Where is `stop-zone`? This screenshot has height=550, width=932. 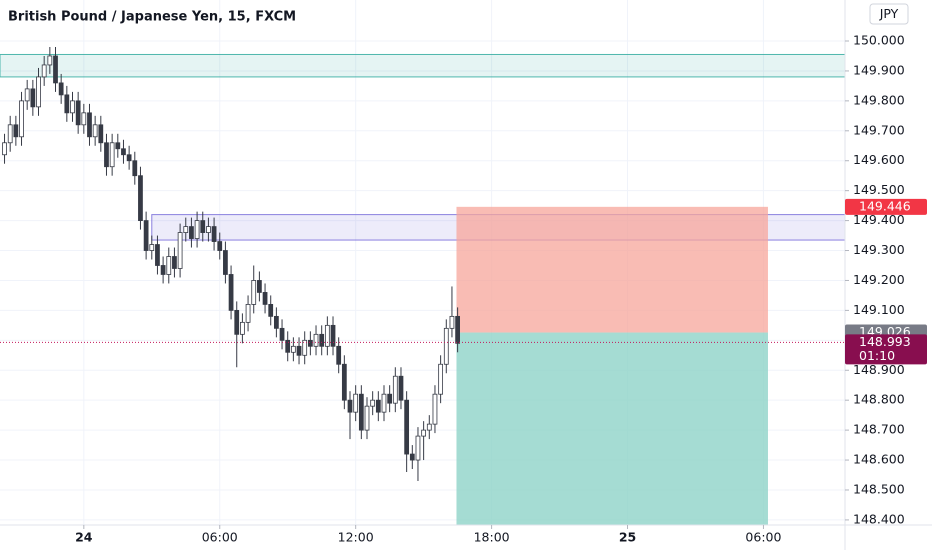 stop-zone is located at coordinates (612, 269).